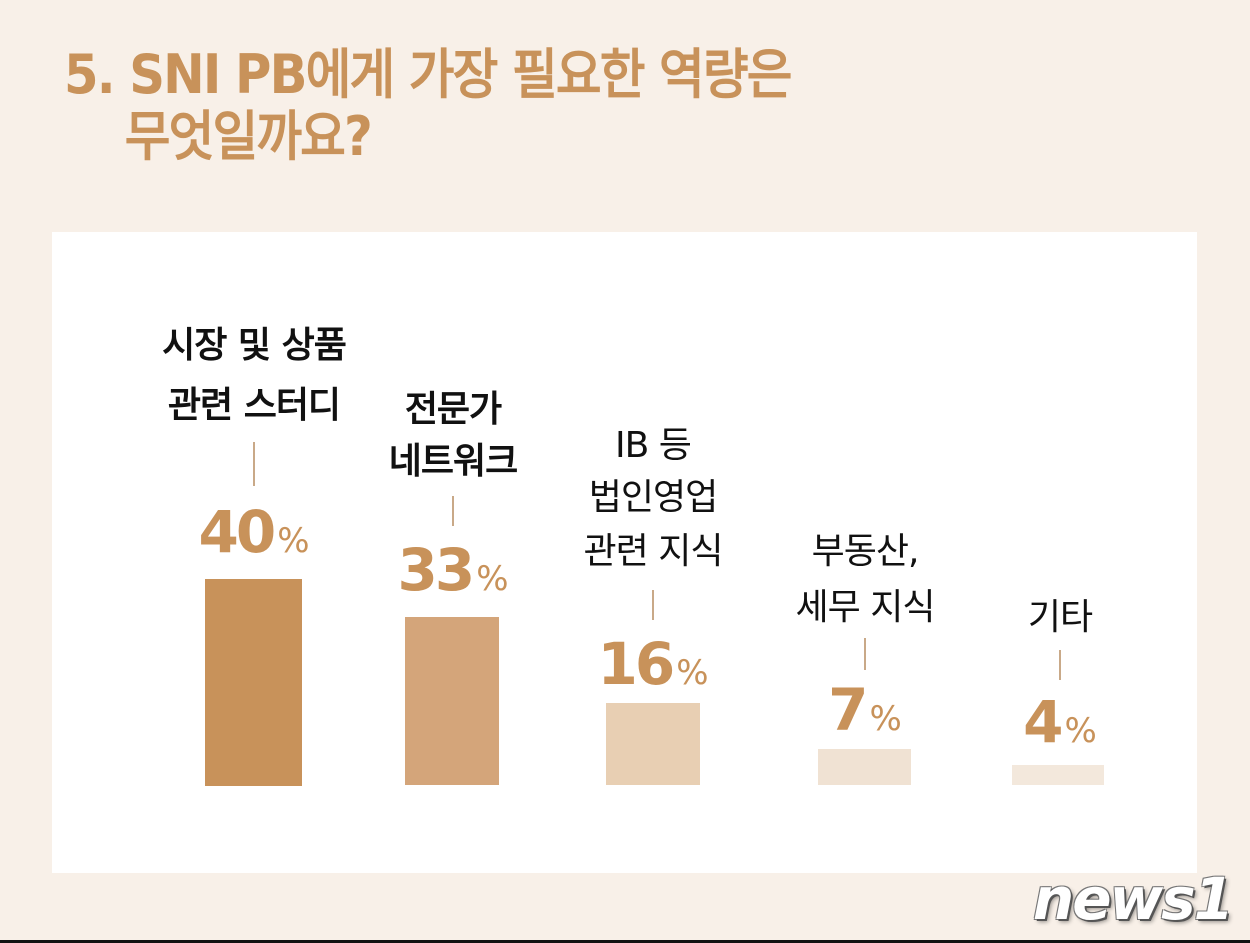  I want to click on bottom-border, so click(625, 941).